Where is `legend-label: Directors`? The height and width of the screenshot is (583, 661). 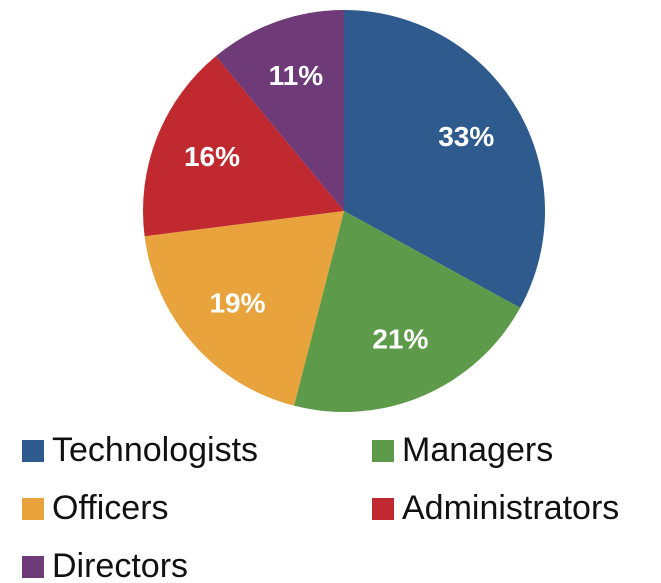
legend-label: Directors is located at coordinates (120, 565).